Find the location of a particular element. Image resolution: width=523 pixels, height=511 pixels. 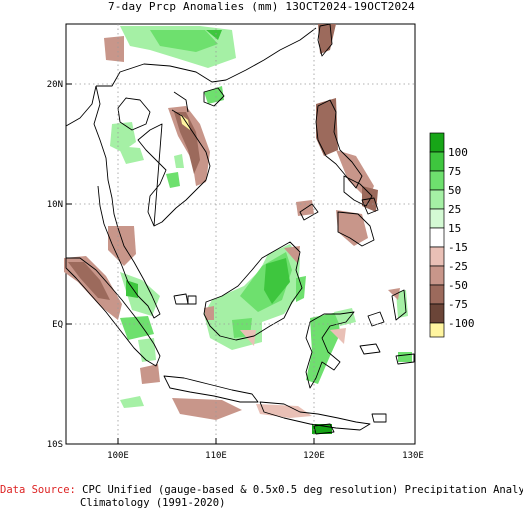

legend-label-neg15: -15 is located at coordinates (458, 247).